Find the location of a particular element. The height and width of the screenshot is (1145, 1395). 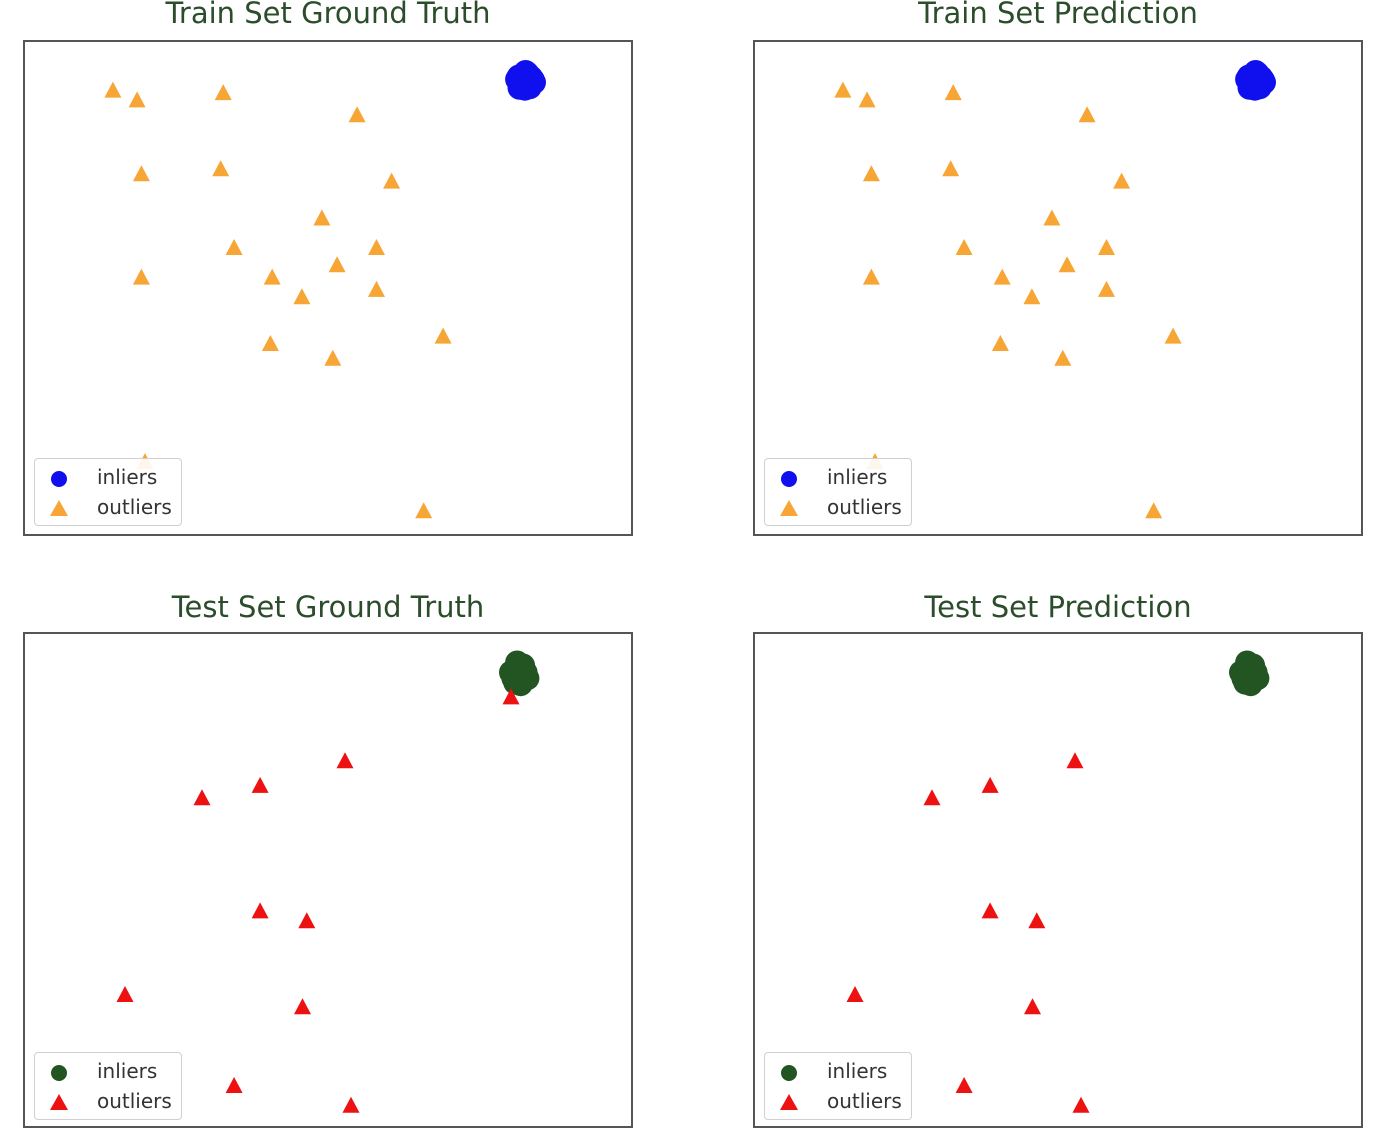

chart-title: Test Set Prediction is located at coordinates (1058, 607).